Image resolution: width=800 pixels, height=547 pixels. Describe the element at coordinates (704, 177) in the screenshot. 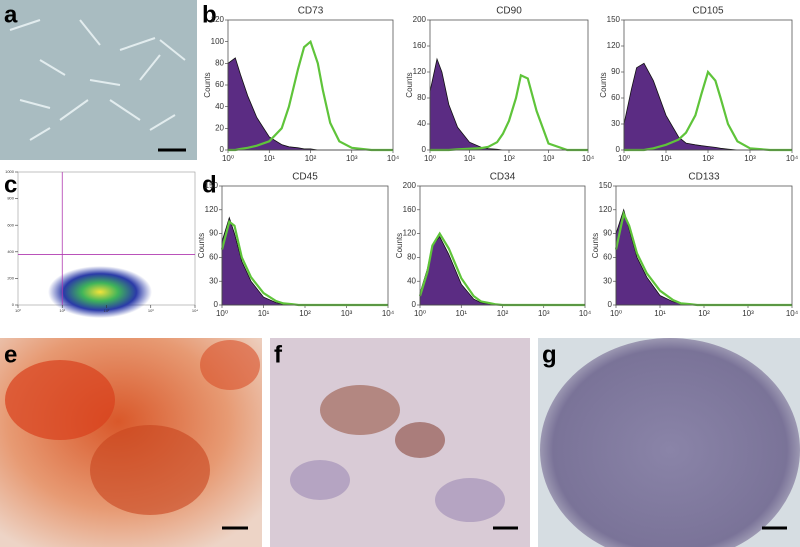

I see `chart-title: CD133` at that location.